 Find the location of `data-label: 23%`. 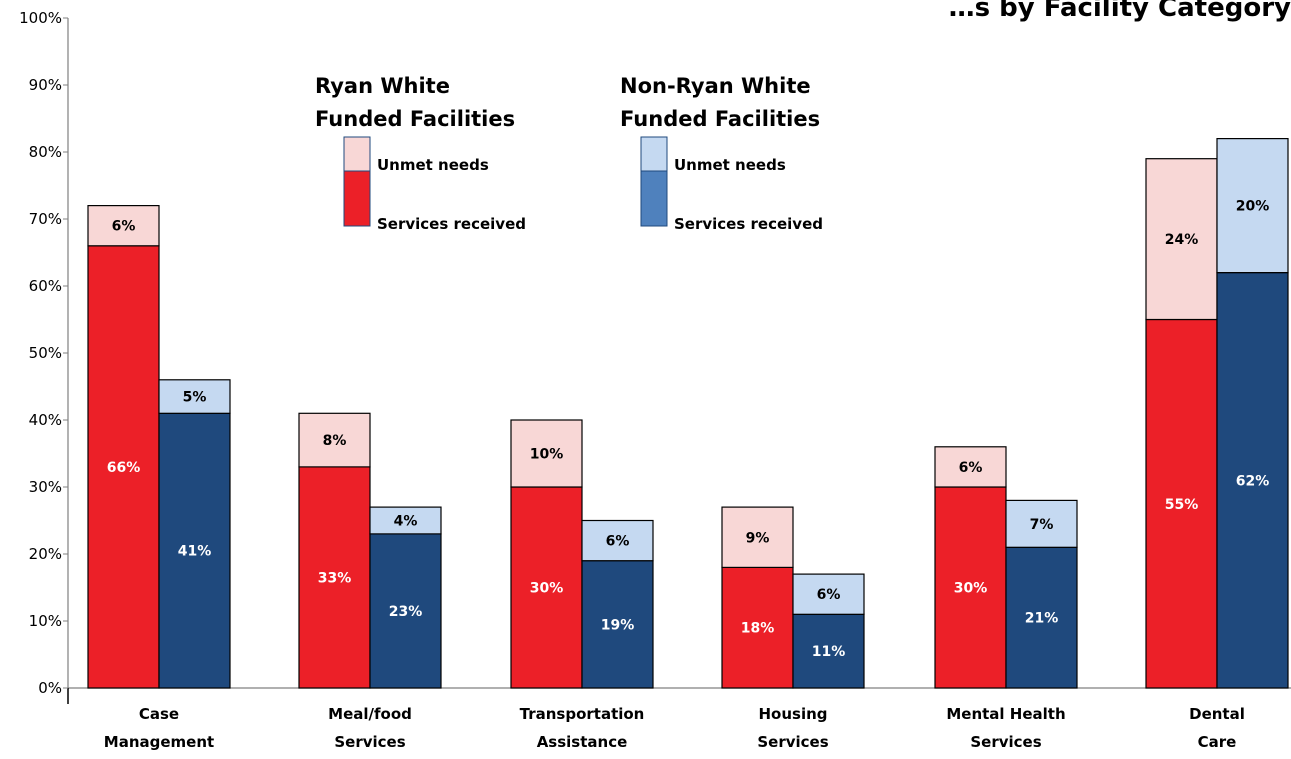

data-label: 23% is located at coordinates (406, 612).